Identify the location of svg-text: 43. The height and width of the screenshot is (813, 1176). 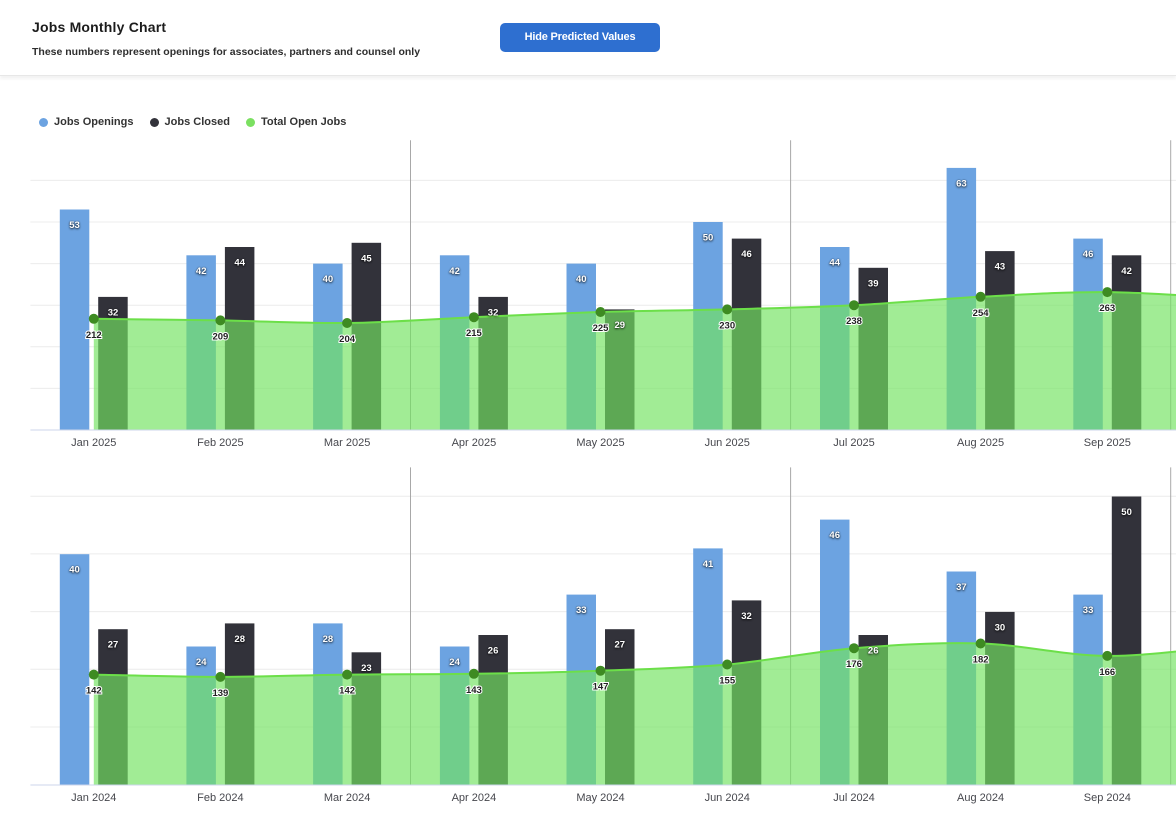
(1000, 267).